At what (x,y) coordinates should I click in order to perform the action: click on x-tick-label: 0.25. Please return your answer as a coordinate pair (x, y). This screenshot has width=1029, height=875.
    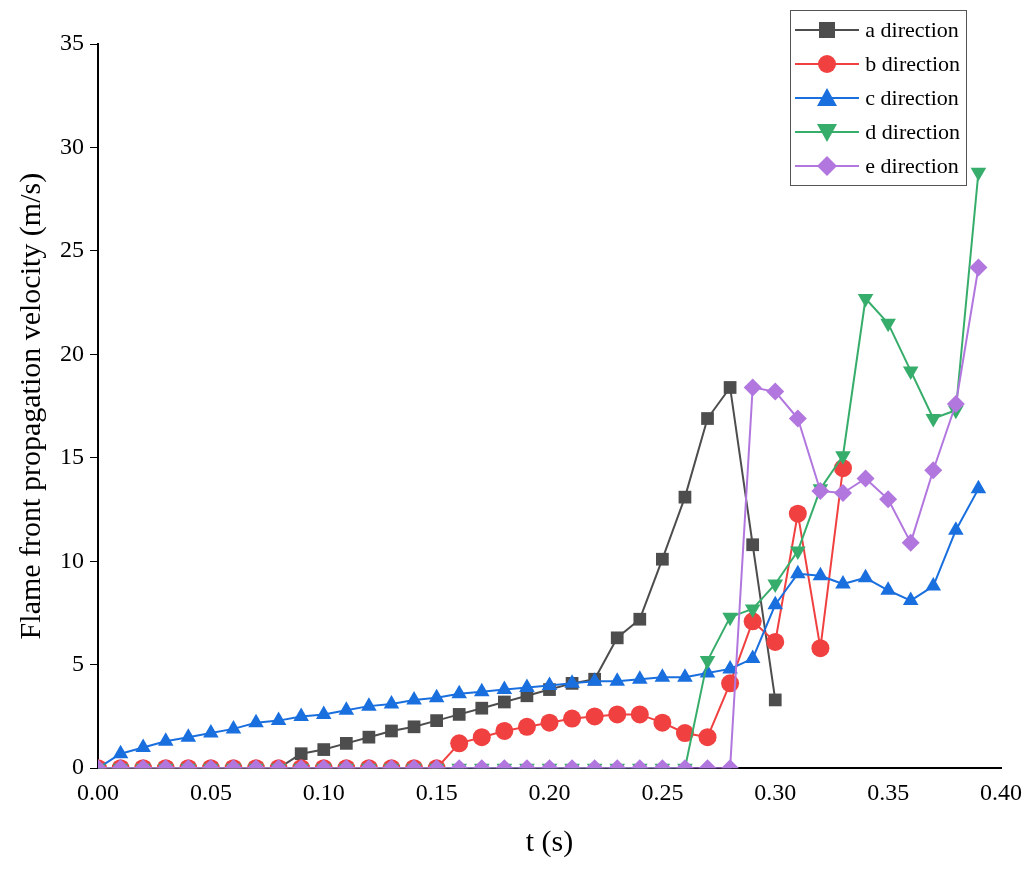
    Looking at the image, I should click on (662, 791).